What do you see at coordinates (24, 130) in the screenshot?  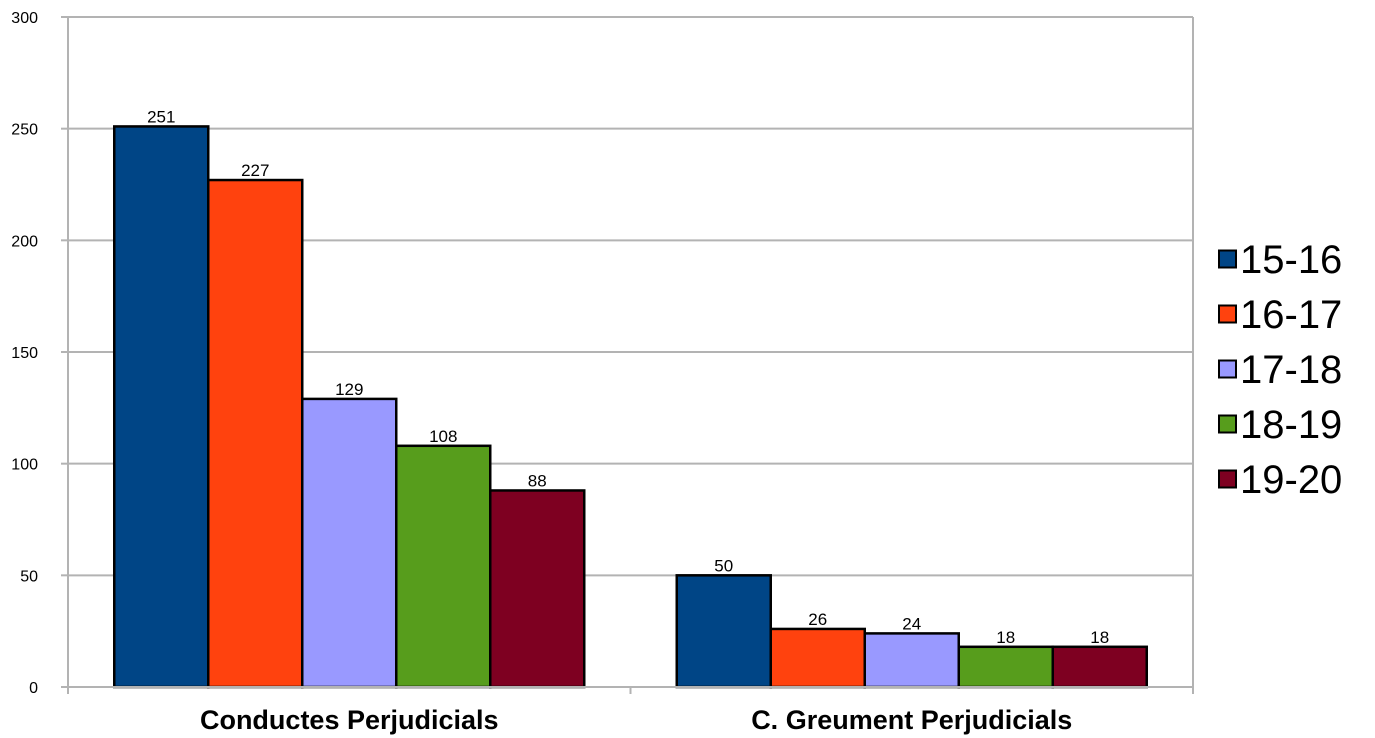 I see `y-tick-label: 250` at bounding box center [24, 130].